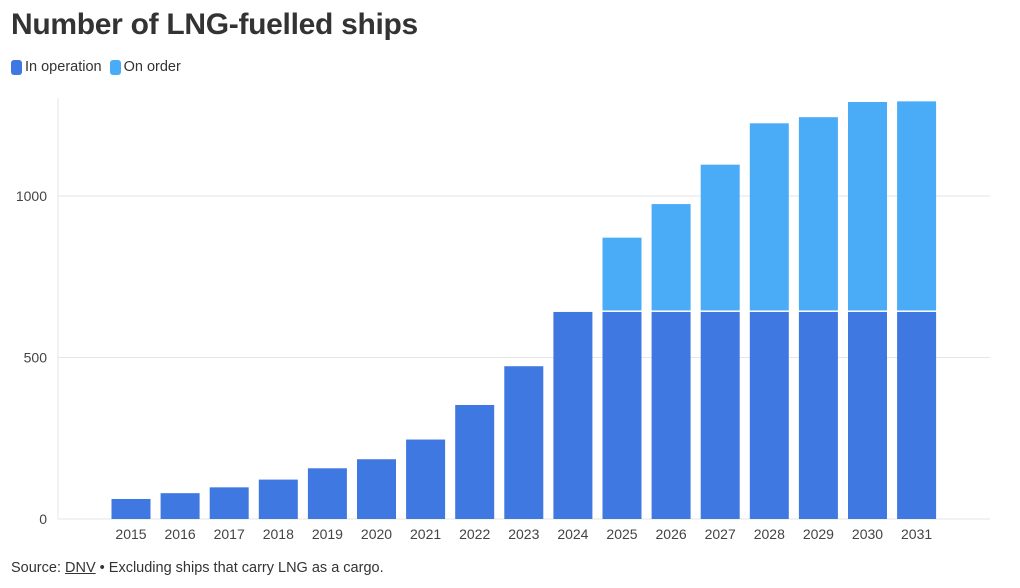 The image size is (1020, 588). What do you see at coordinates (917, 206) in the screenshot?
I see `bar-on-order-2031` at bounding box center [917, 206].